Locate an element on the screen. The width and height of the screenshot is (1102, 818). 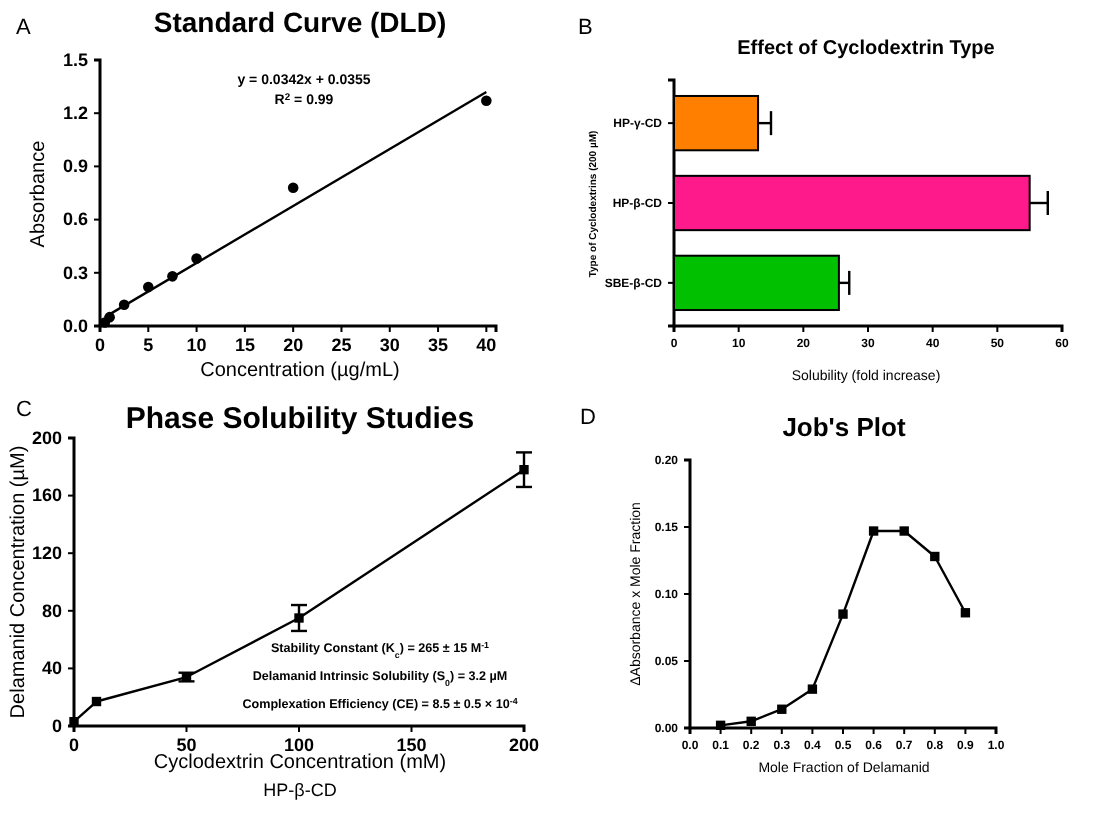
x-tick-label: 100 is located at coordinates (299, 744).